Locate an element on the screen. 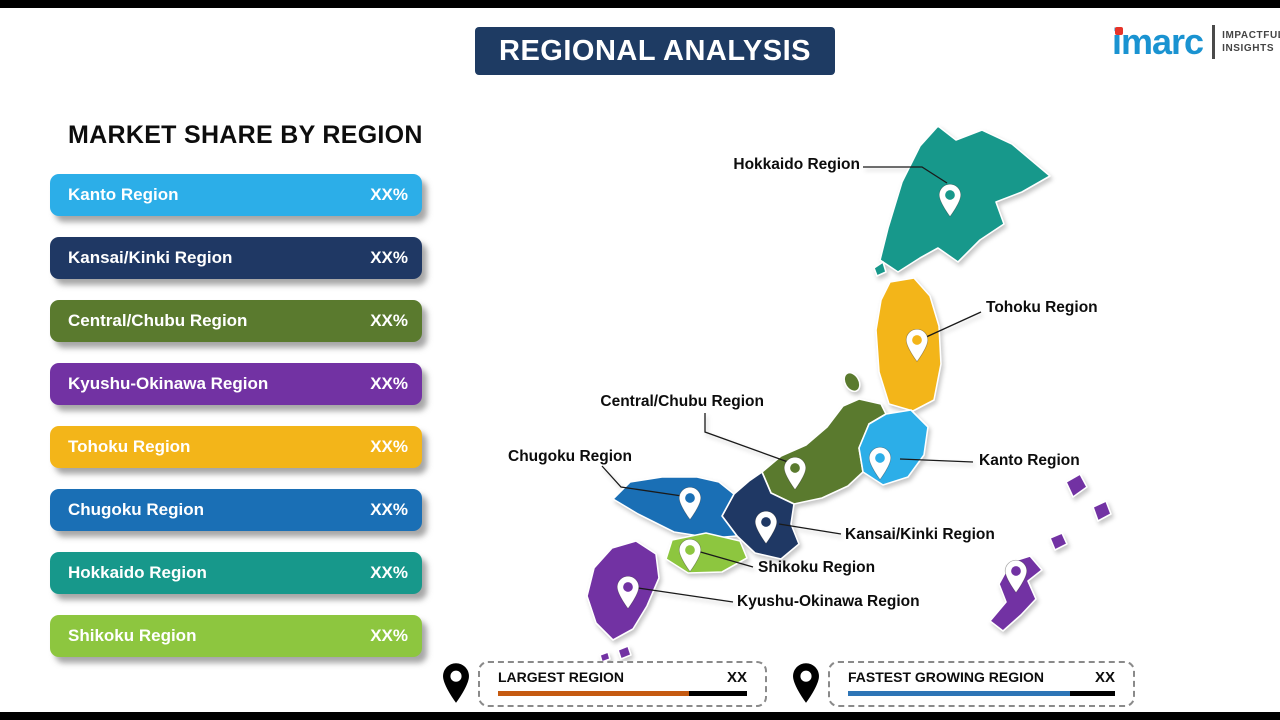  market-share-row-kyushu-okinawa: Kyushu-Okinawa Region XX% is located at coordinates (236, 384).